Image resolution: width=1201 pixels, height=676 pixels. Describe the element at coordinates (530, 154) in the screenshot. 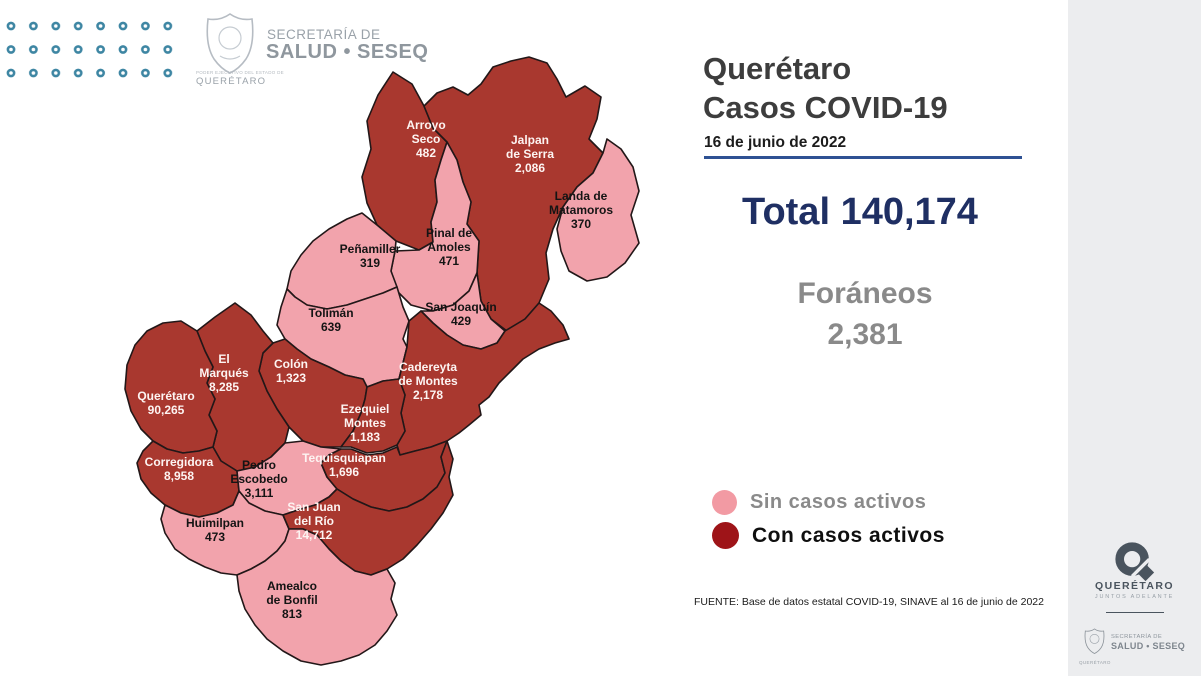

I see `label-jalpan-de-serra: Jalpan de Serra 2,086` at that location.